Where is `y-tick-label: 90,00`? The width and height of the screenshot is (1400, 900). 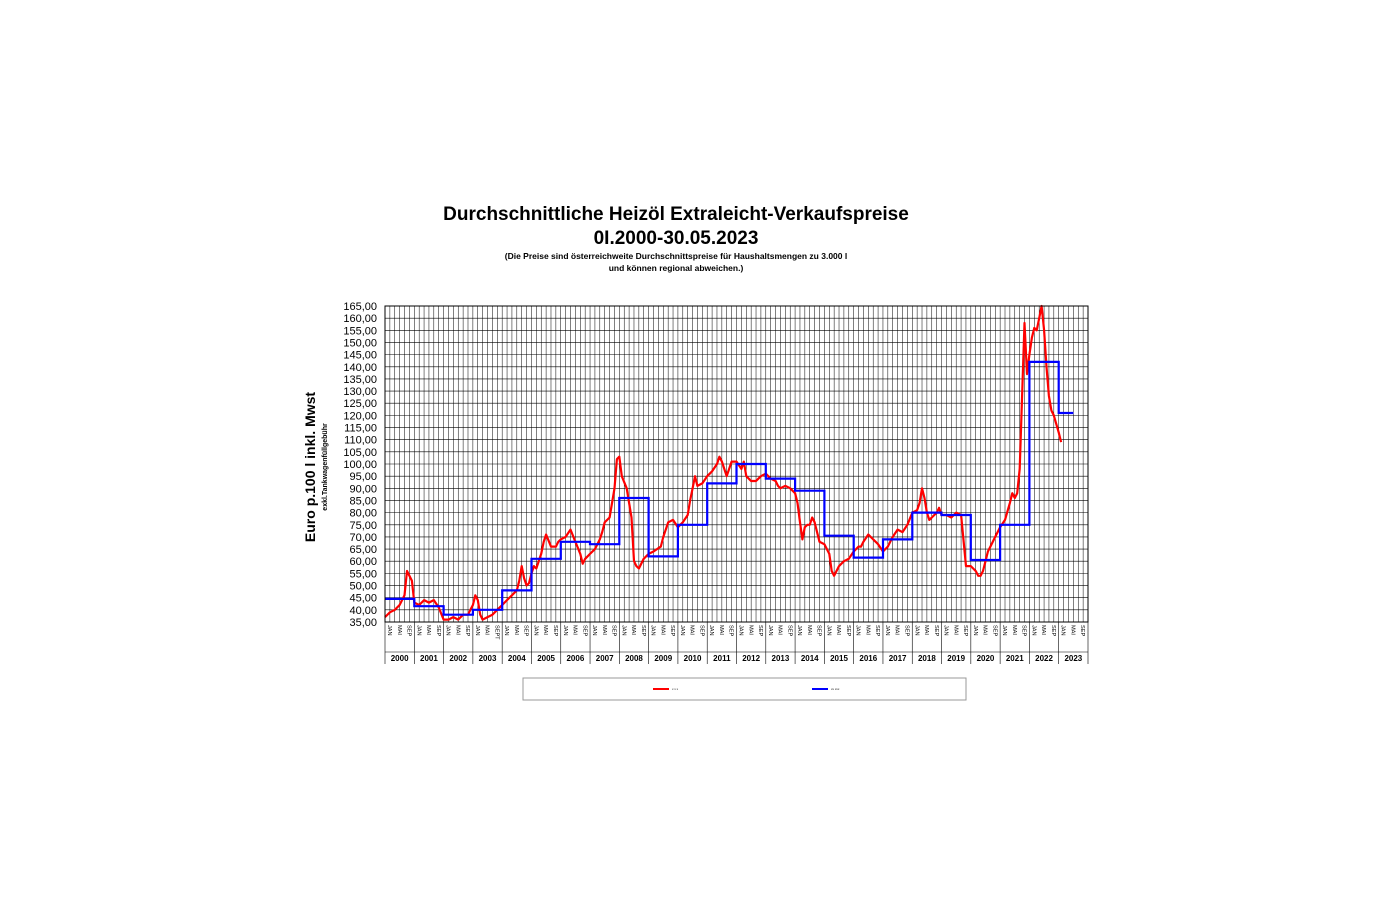 y-tick-label: 90,00 is located at coordinates (363, 489).